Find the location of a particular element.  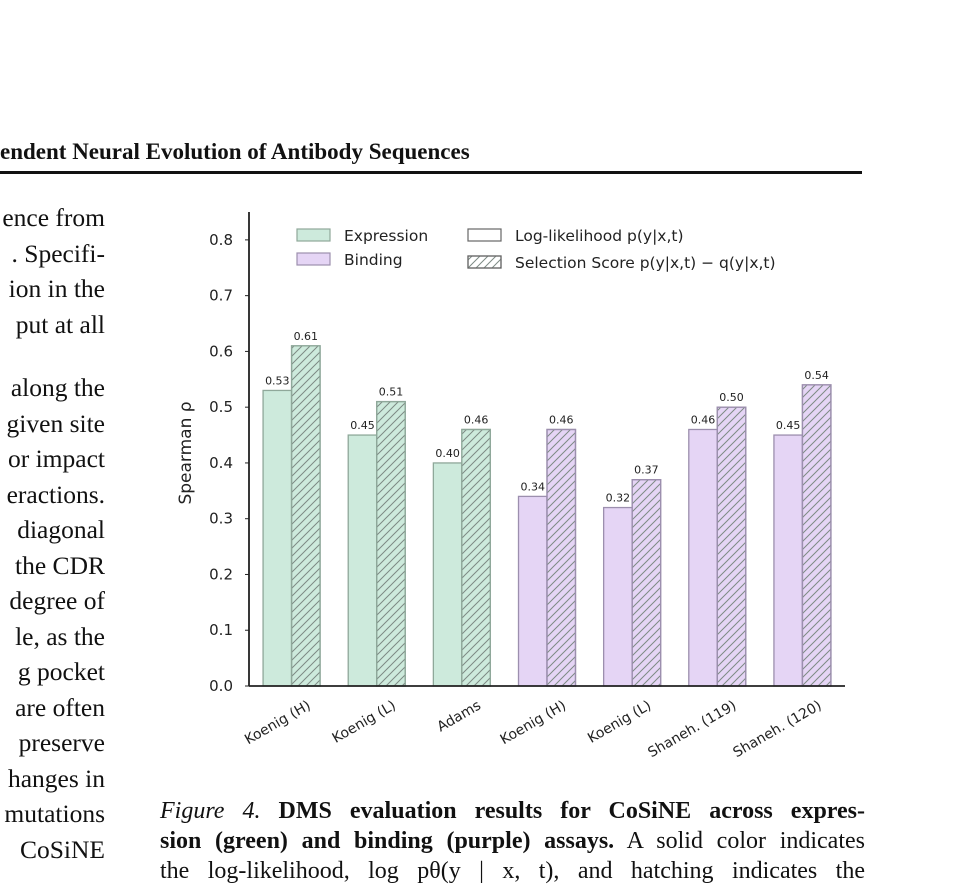

bar-value-label: 0.37 is located at coordinates (646, 470).